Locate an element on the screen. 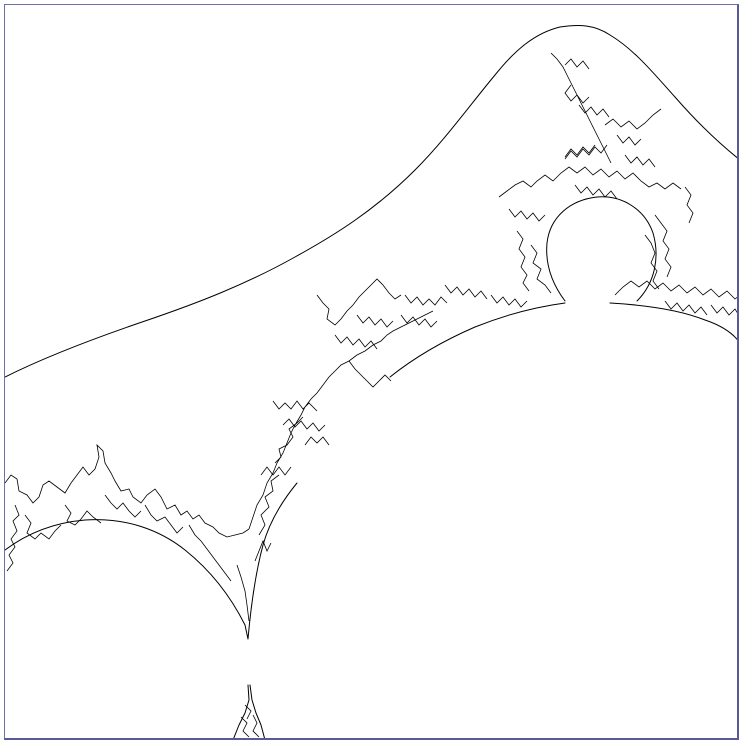  right-edge-detail is located at coordinates (675, 251).